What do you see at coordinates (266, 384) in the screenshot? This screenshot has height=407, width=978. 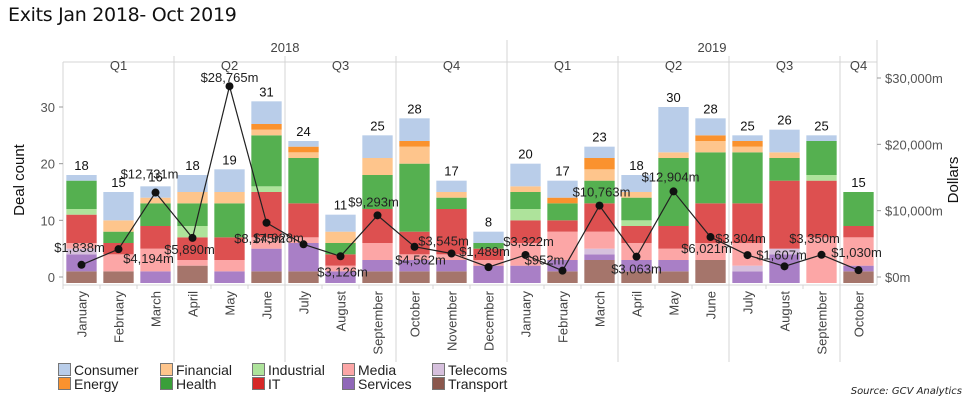 I see `legend-item-it: IT` at bounding box center [266, 384].